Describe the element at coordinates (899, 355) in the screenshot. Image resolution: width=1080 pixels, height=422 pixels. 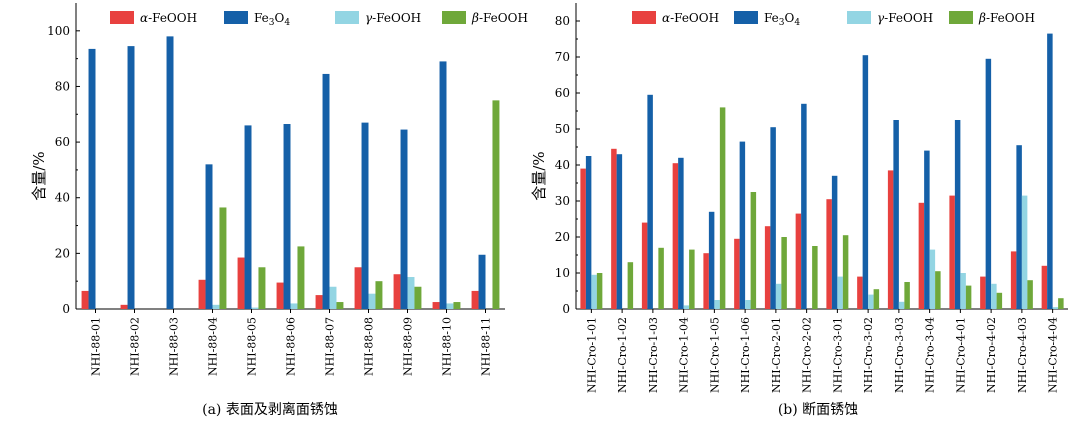
I see `x-tick-label: NHI-Cro-3-03` at that location.